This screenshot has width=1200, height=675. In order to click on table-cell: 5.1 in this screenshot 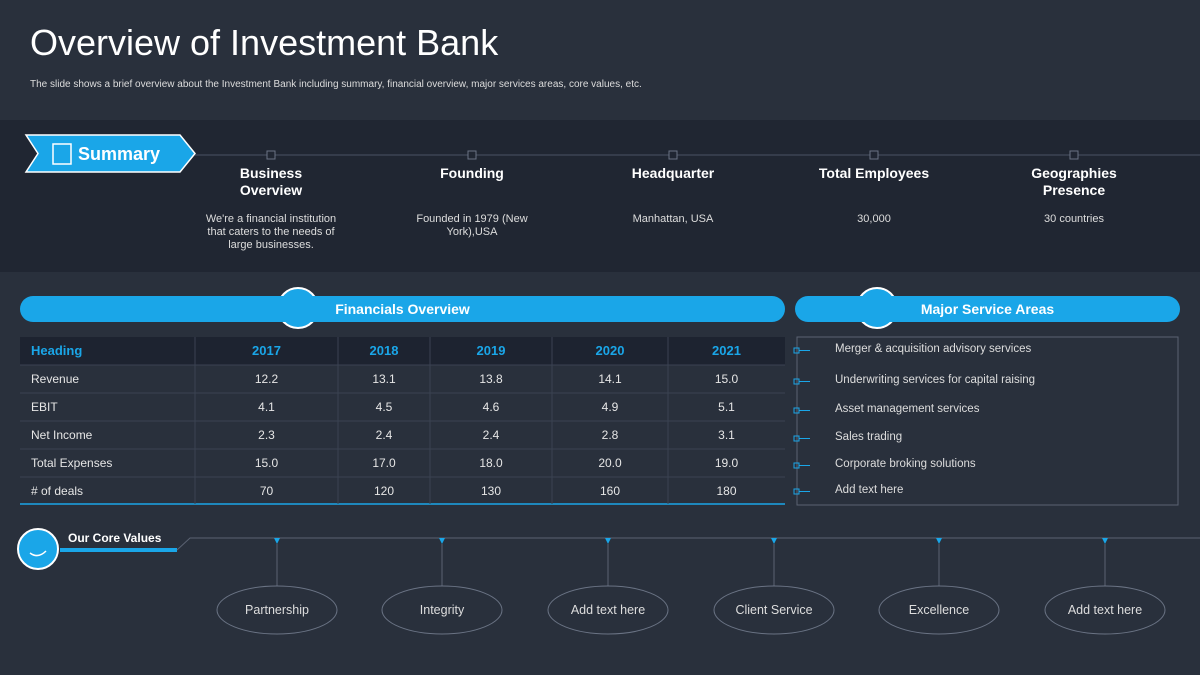, I will do `click(726, 407)`.